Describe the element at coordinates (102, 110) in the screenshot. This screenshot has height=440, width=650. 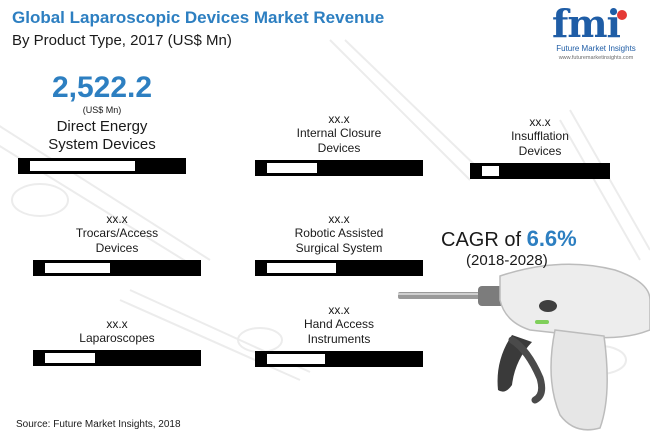
I see `unit-label: (US$ Mn)` at that location.